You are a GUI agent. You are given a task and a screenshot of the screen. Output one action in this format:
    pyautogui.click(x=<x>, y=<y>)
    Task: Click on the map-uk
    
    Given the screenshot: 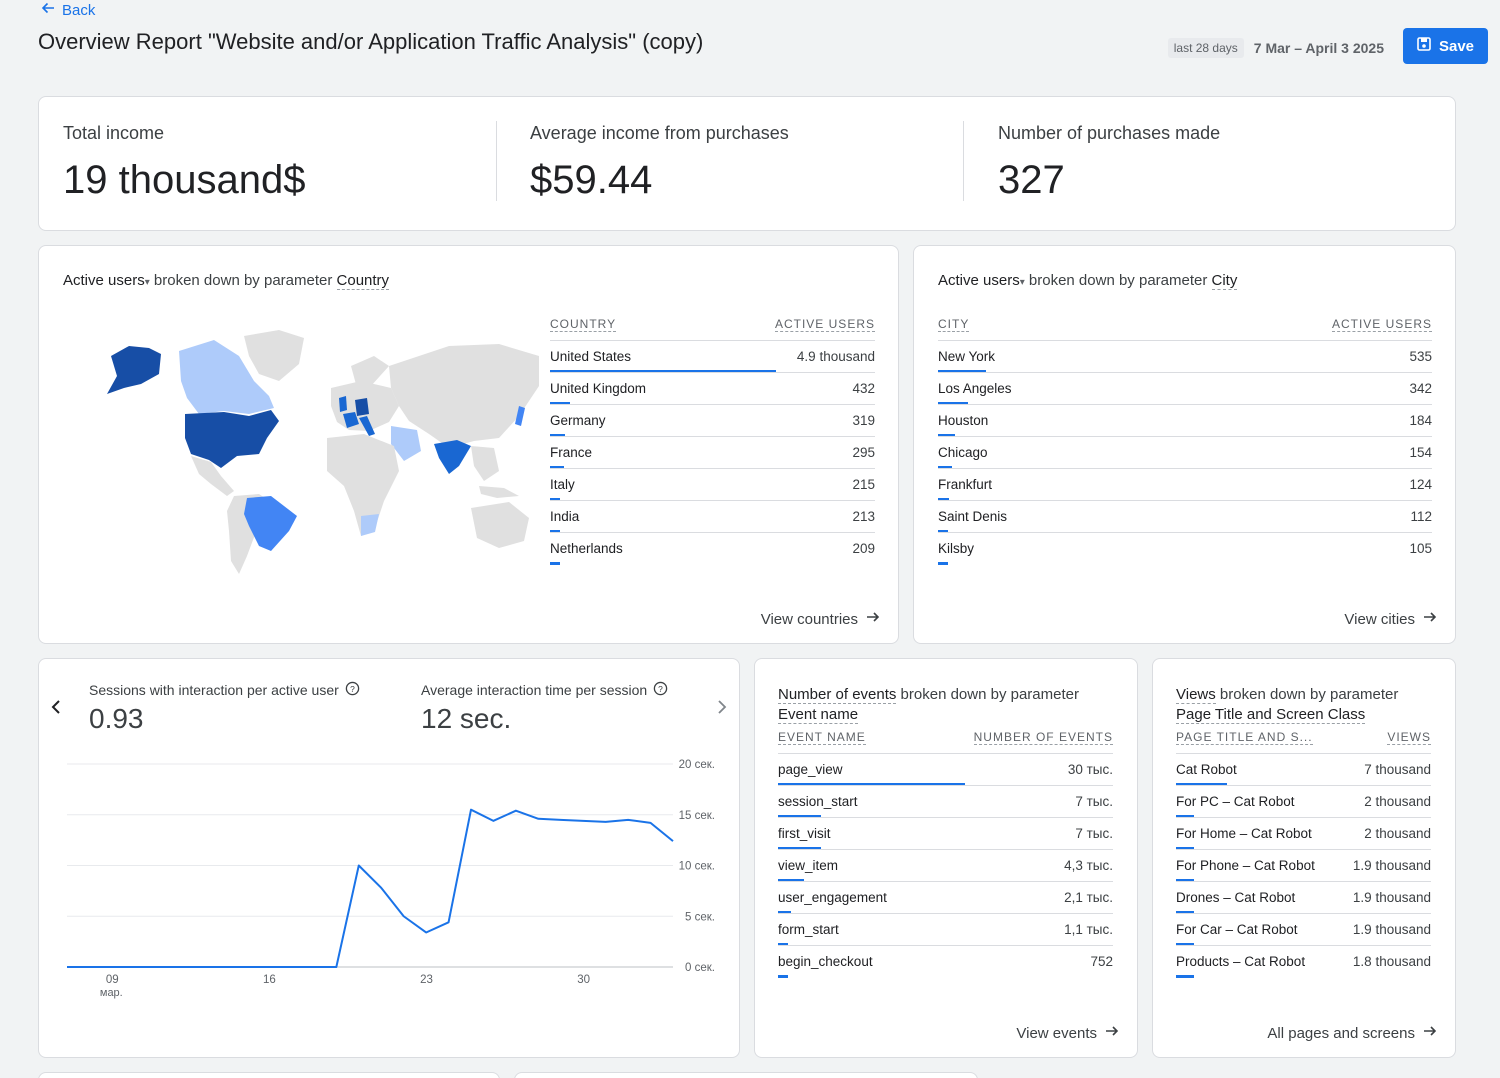 What is the action you would take?
    pyautogui.click(x=343, y=404)
    